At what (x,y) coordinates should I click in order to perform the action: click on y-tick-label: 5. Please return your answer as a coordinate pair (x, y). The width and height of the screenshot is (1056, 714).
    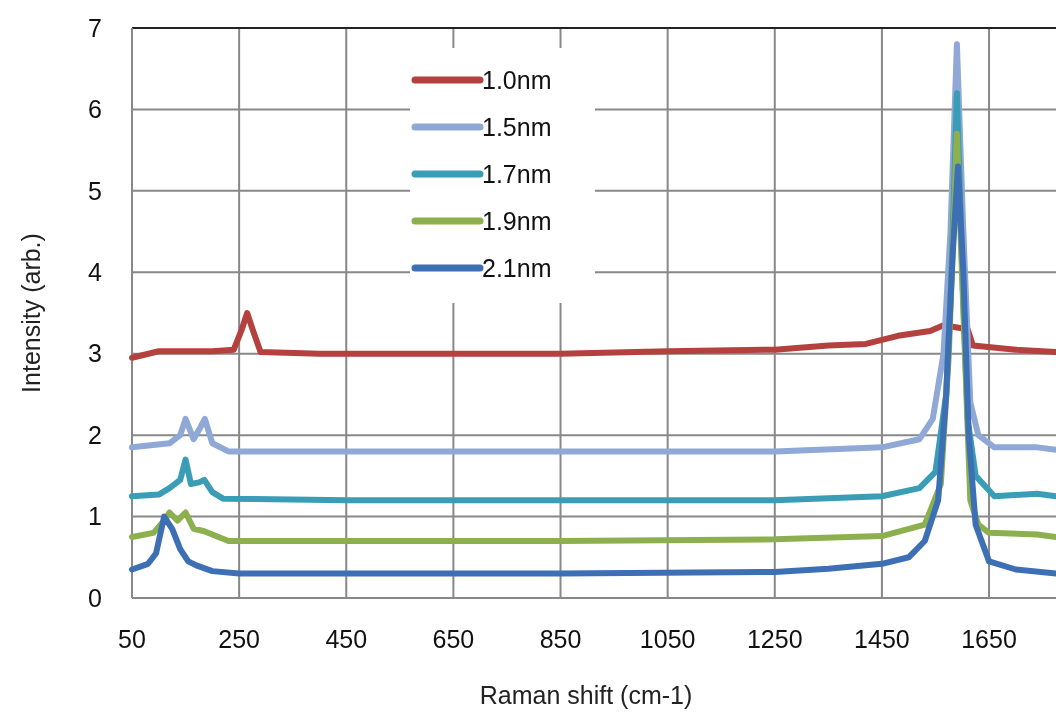
    Looking at the image, I should click on (95, 190).